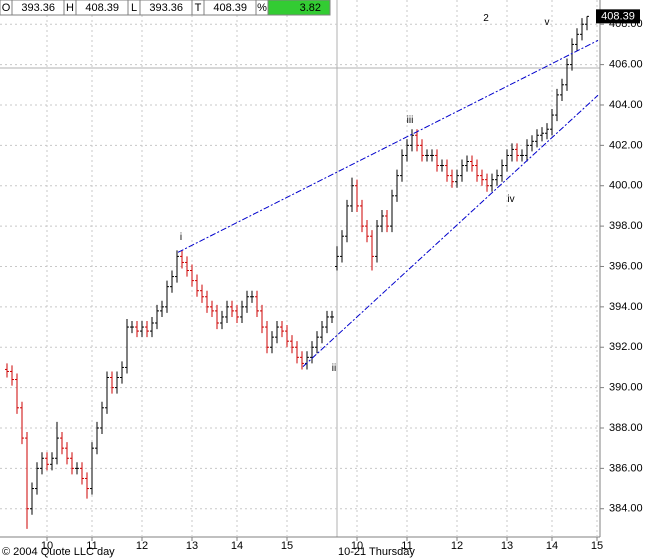 This screenshot has height=559, width=650. What do you see at coordinates (626, 266) in the screenshot?
I see `y-tick-label: 396.00` at bounding box center [626, 266].